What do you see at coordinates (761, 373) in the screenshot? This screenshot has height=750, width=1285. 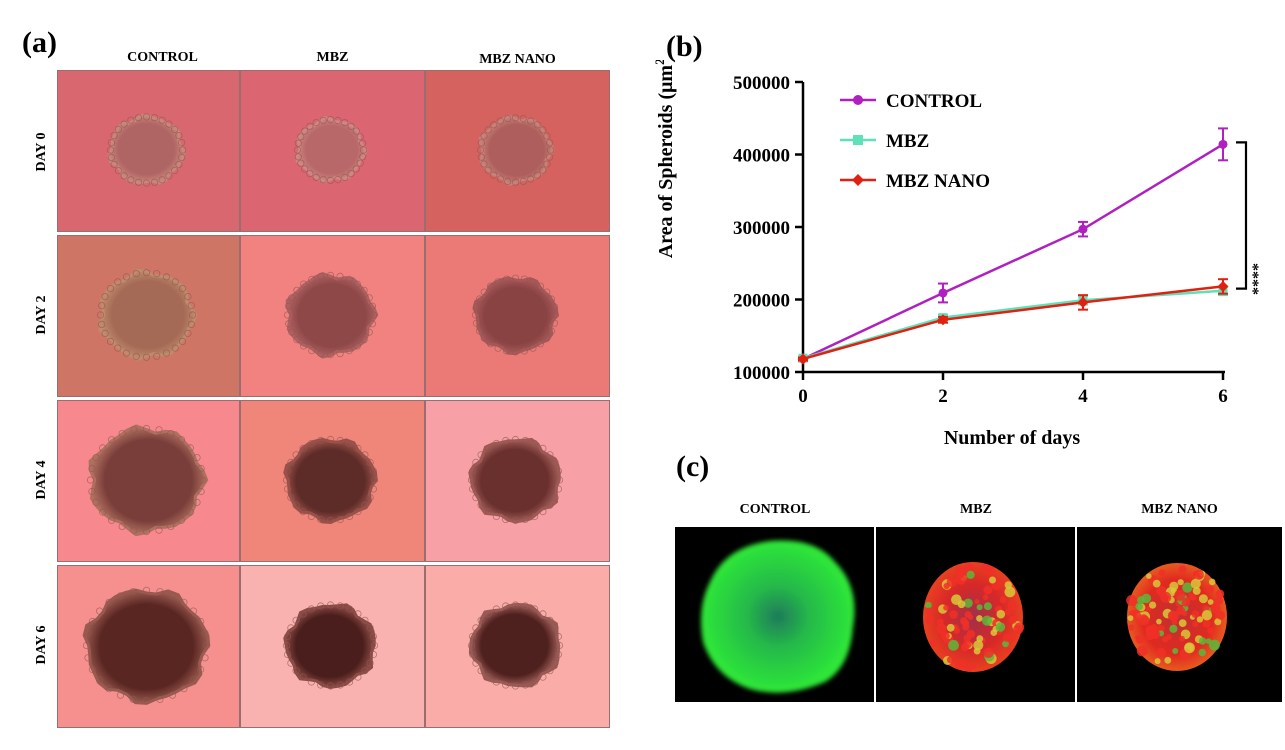 I see `y-tick-label: 100000` at bounding box center [761, 373].